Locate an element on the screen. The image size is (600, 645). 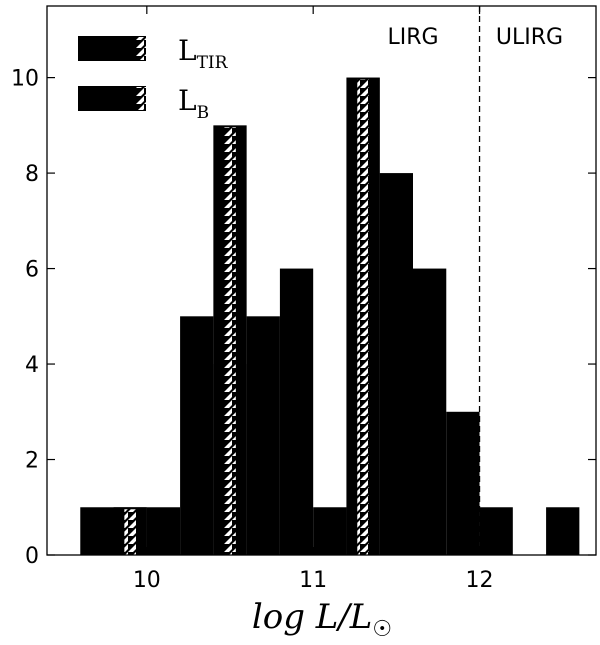
y-tick-label-5: 10 is located at coordinates (25, 79).